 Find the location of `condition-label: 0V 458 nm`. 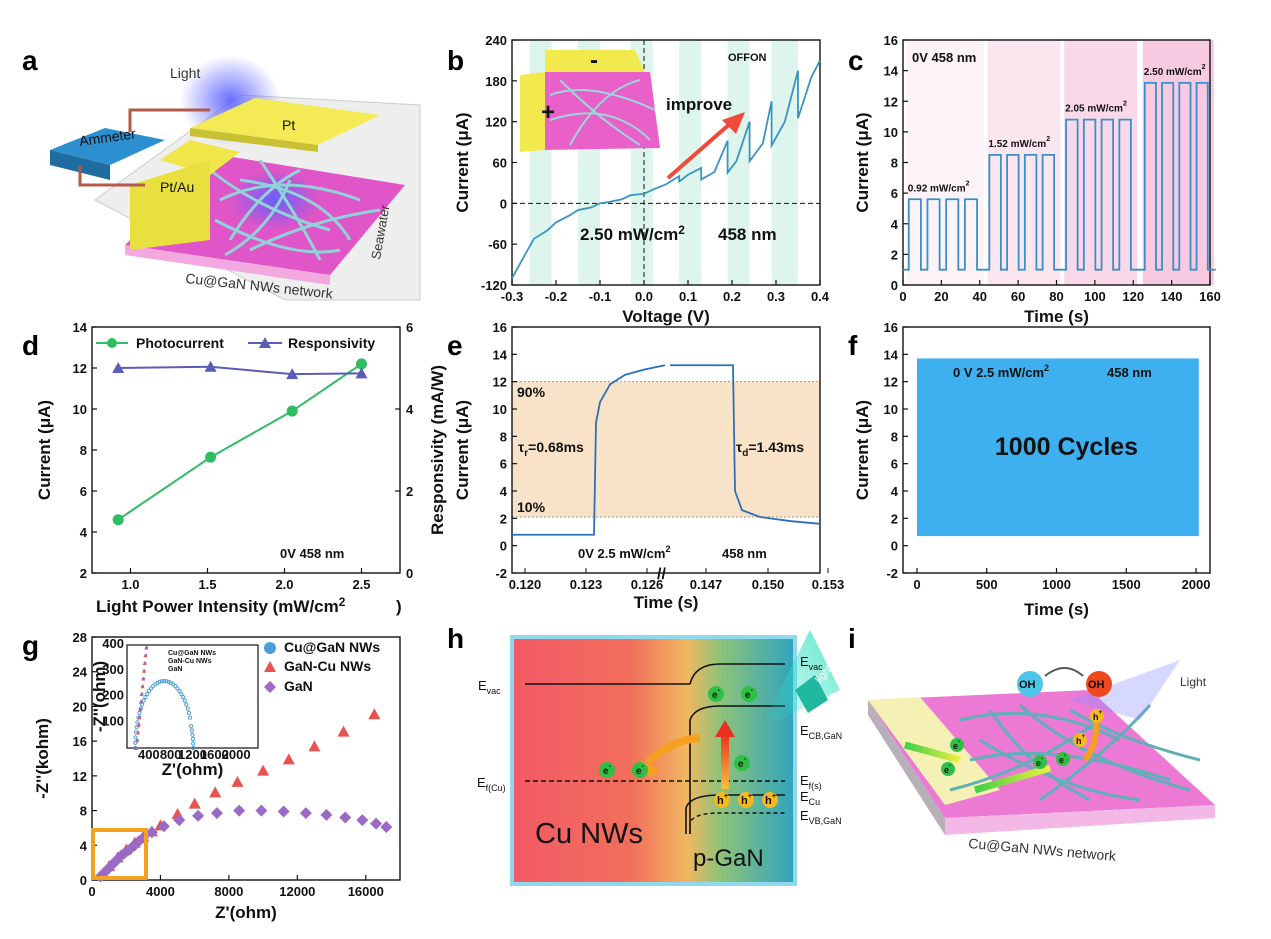

condition-label: 0V 458 nm is located at coordinates (944, 57).